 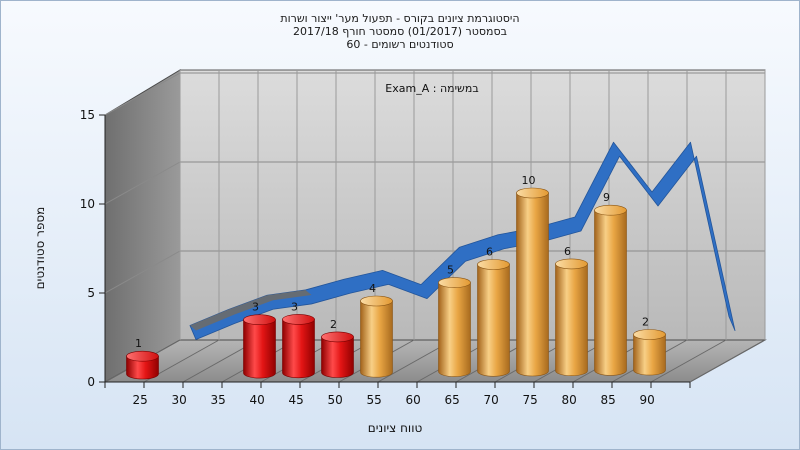 I want to click on exam-annotation: Exam_A : במשימה, so click(x=431, y=88).